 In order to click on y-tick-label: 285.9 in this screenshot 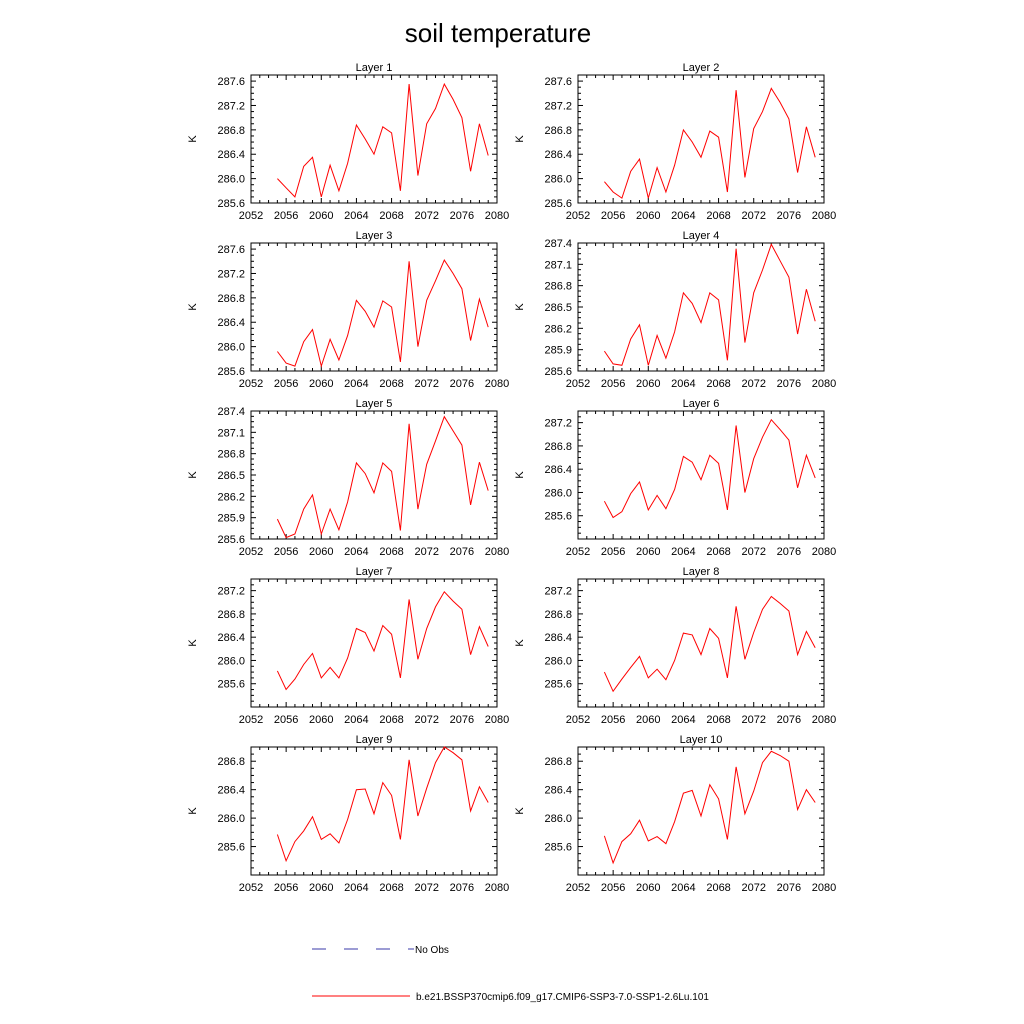, I will do `click(558, 351)`.